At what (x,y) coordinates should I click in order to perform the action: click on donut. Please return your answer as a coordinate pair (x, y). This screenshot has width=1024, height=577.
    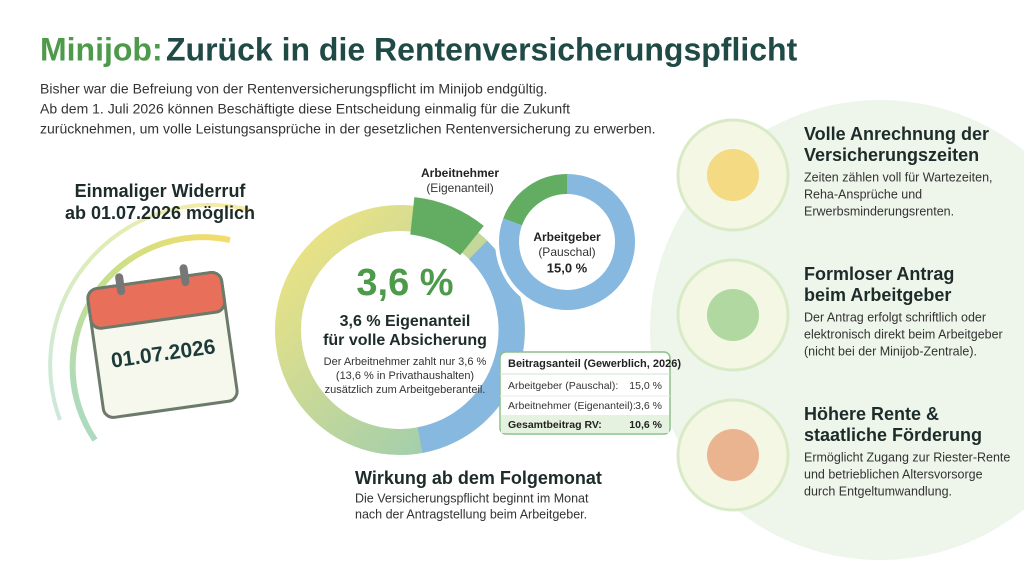
    Looking at the image, I should click on (567, 242).